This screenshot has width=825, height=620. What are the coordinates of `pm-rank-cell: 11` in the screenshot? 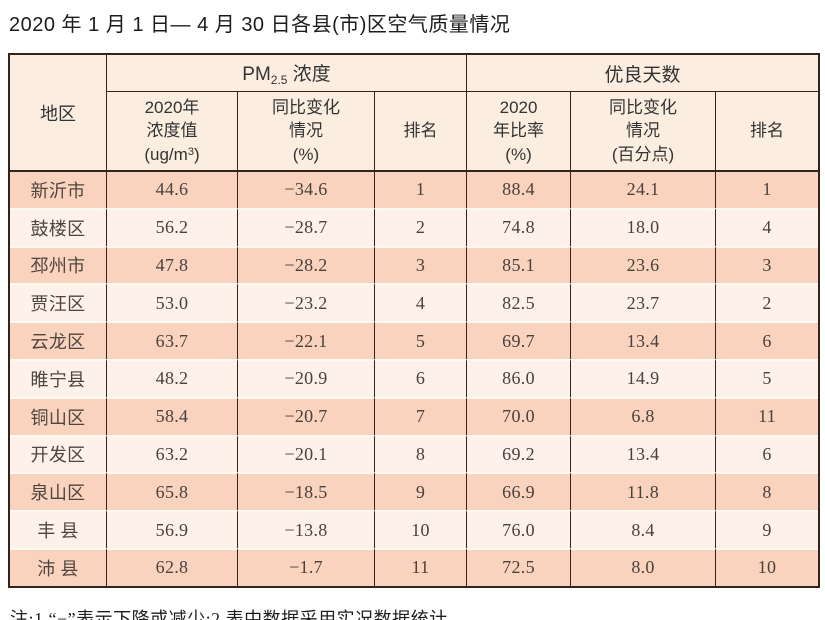 It's located at (421, 566).